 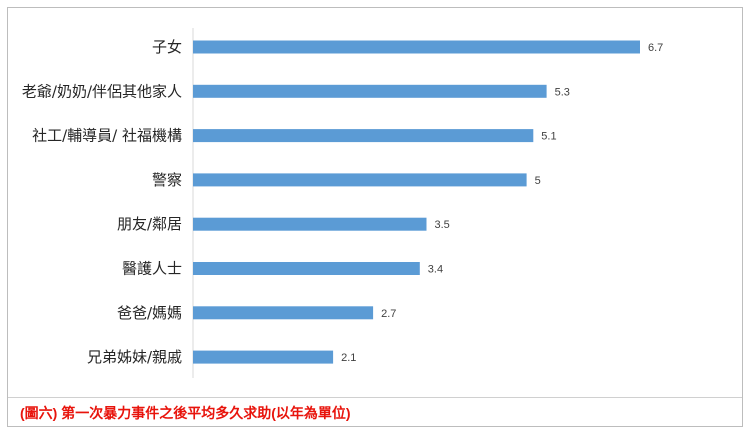 What do you see at coordinates (185, 413) in the screenshot?
I see `figure-caption: (圖六) 第一次暴力事件之後平均多久求助(以年為單位)` at bounding box center [185, 413].